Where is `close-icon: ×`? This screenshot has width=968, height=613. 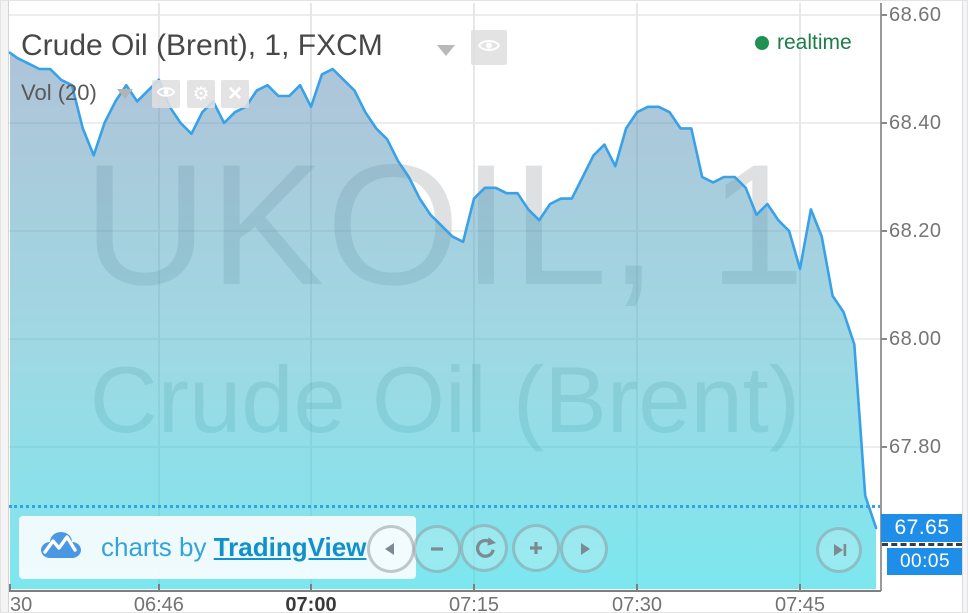
close-icon: × is located at coordinates (234, 93).